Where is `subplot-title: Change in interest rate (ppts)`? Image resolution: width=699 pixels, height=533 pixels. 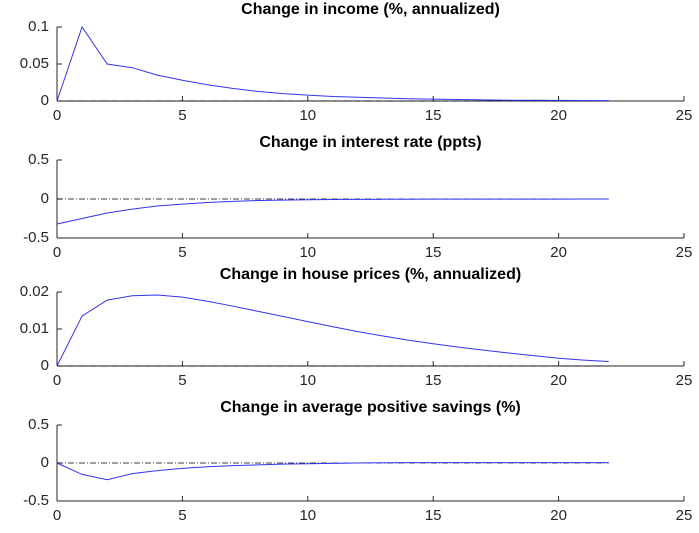
subplot-title: Change in interest rate (ppts) is located at coordinates (370, 142).